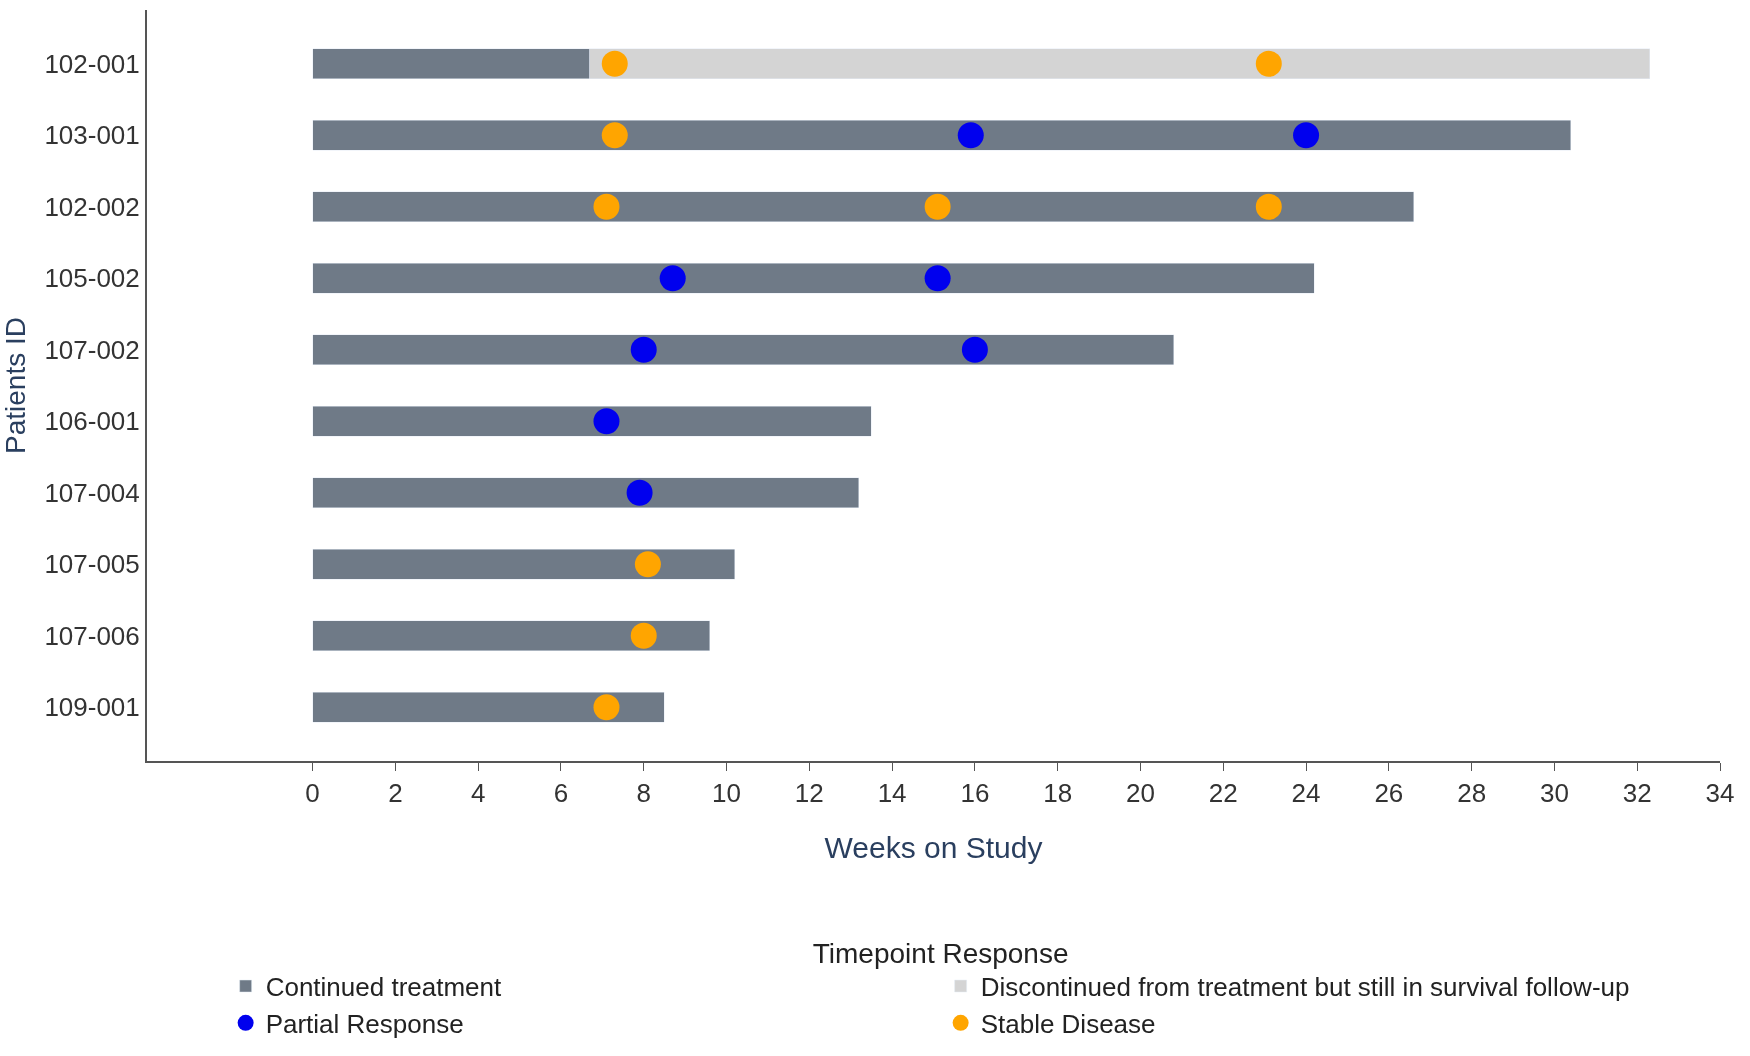 The height and width of the screenshot is (1056, 1750). I want to click on y-axis-title: Patients ID, so click(15, 385).